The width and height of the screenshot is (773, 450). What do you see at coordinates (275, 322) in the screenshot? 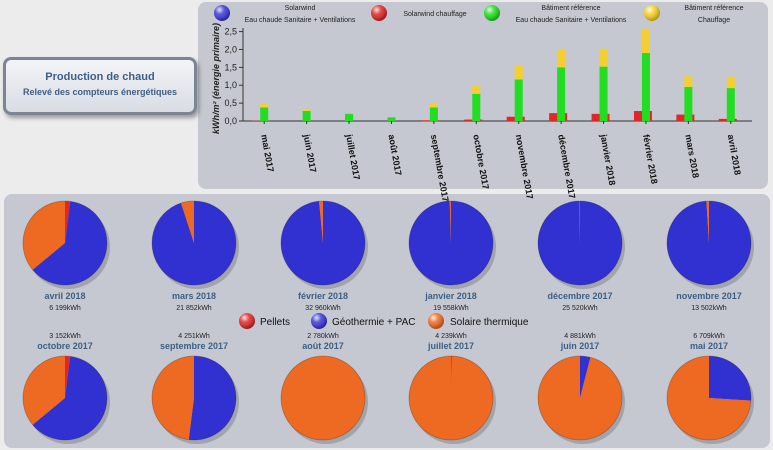
I see `pie-legend-label: Pellets` at bounding box center [275, 322].